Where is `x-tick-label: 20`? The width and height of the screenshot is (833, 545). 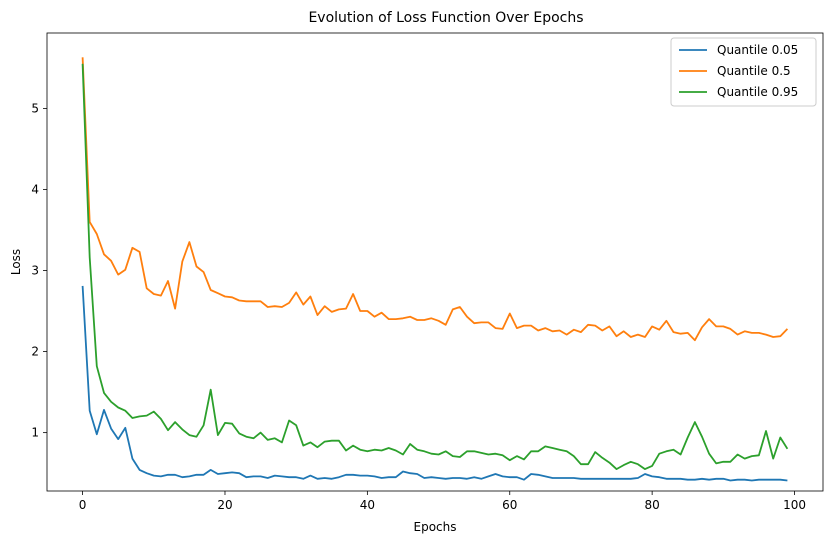
x-tick-label: 20 is located at coordinates (224, 505).